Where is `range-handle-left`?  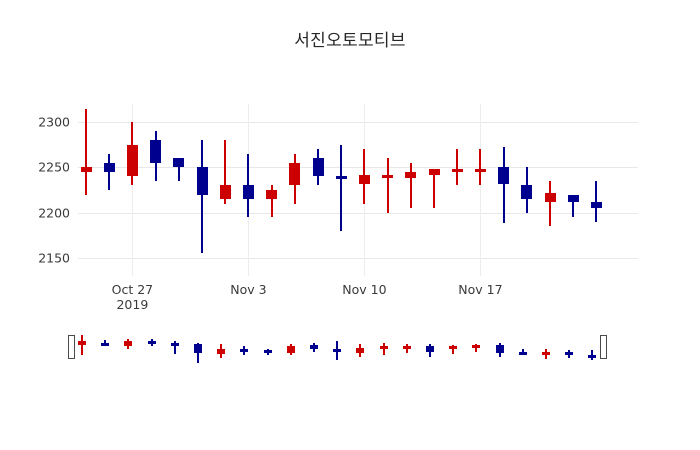 range-handle-left is located at coordinates (71, 347).